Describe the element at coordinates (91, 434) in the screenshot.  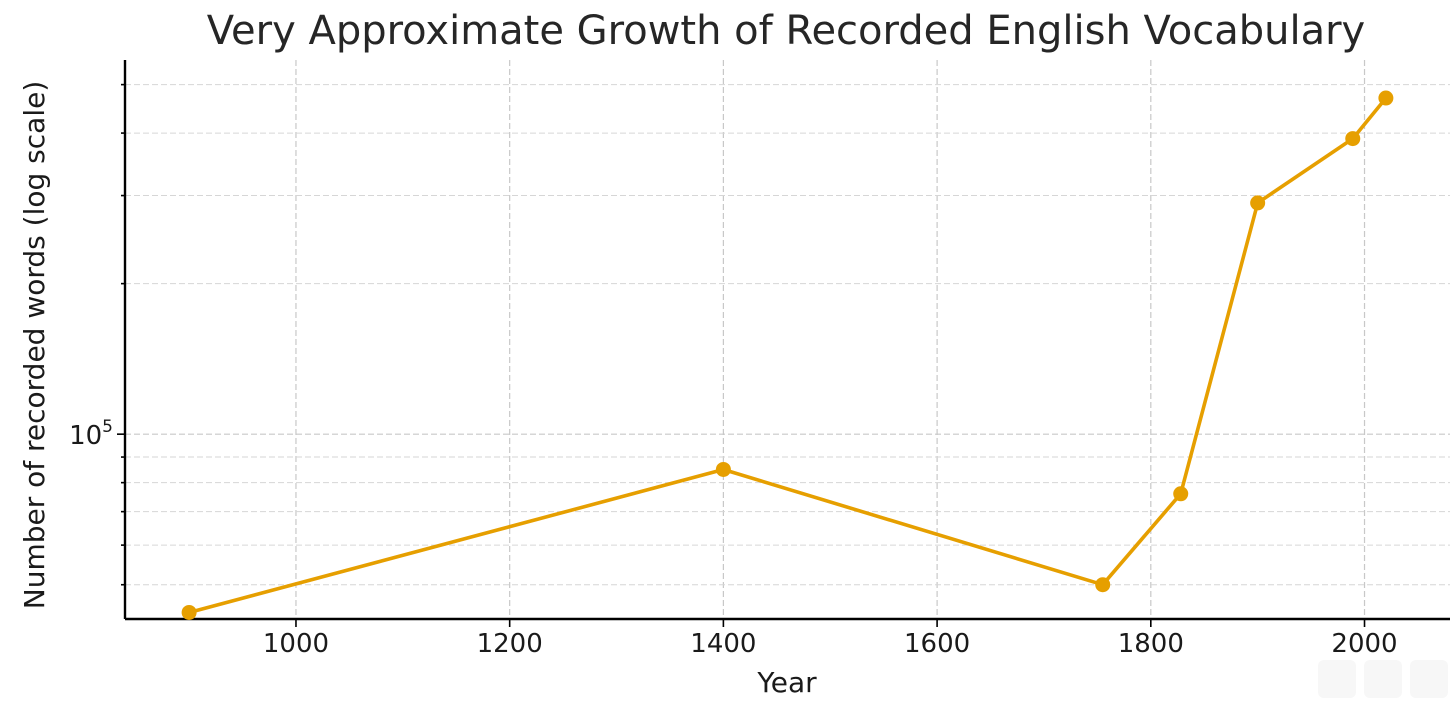
I see `y-tick-label: 105` at that location.